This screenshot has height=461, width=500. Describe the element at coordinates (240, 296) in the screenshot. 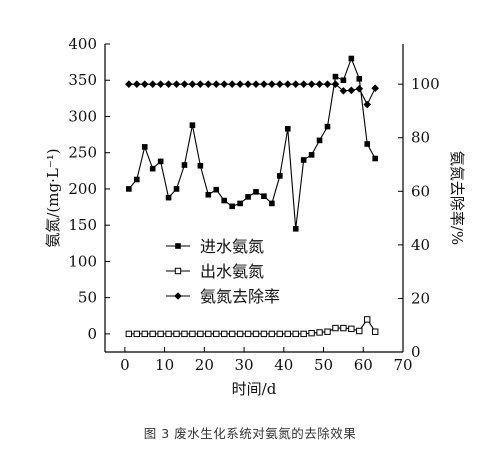

I see `legend-label: 氨氮去除率` at that location.